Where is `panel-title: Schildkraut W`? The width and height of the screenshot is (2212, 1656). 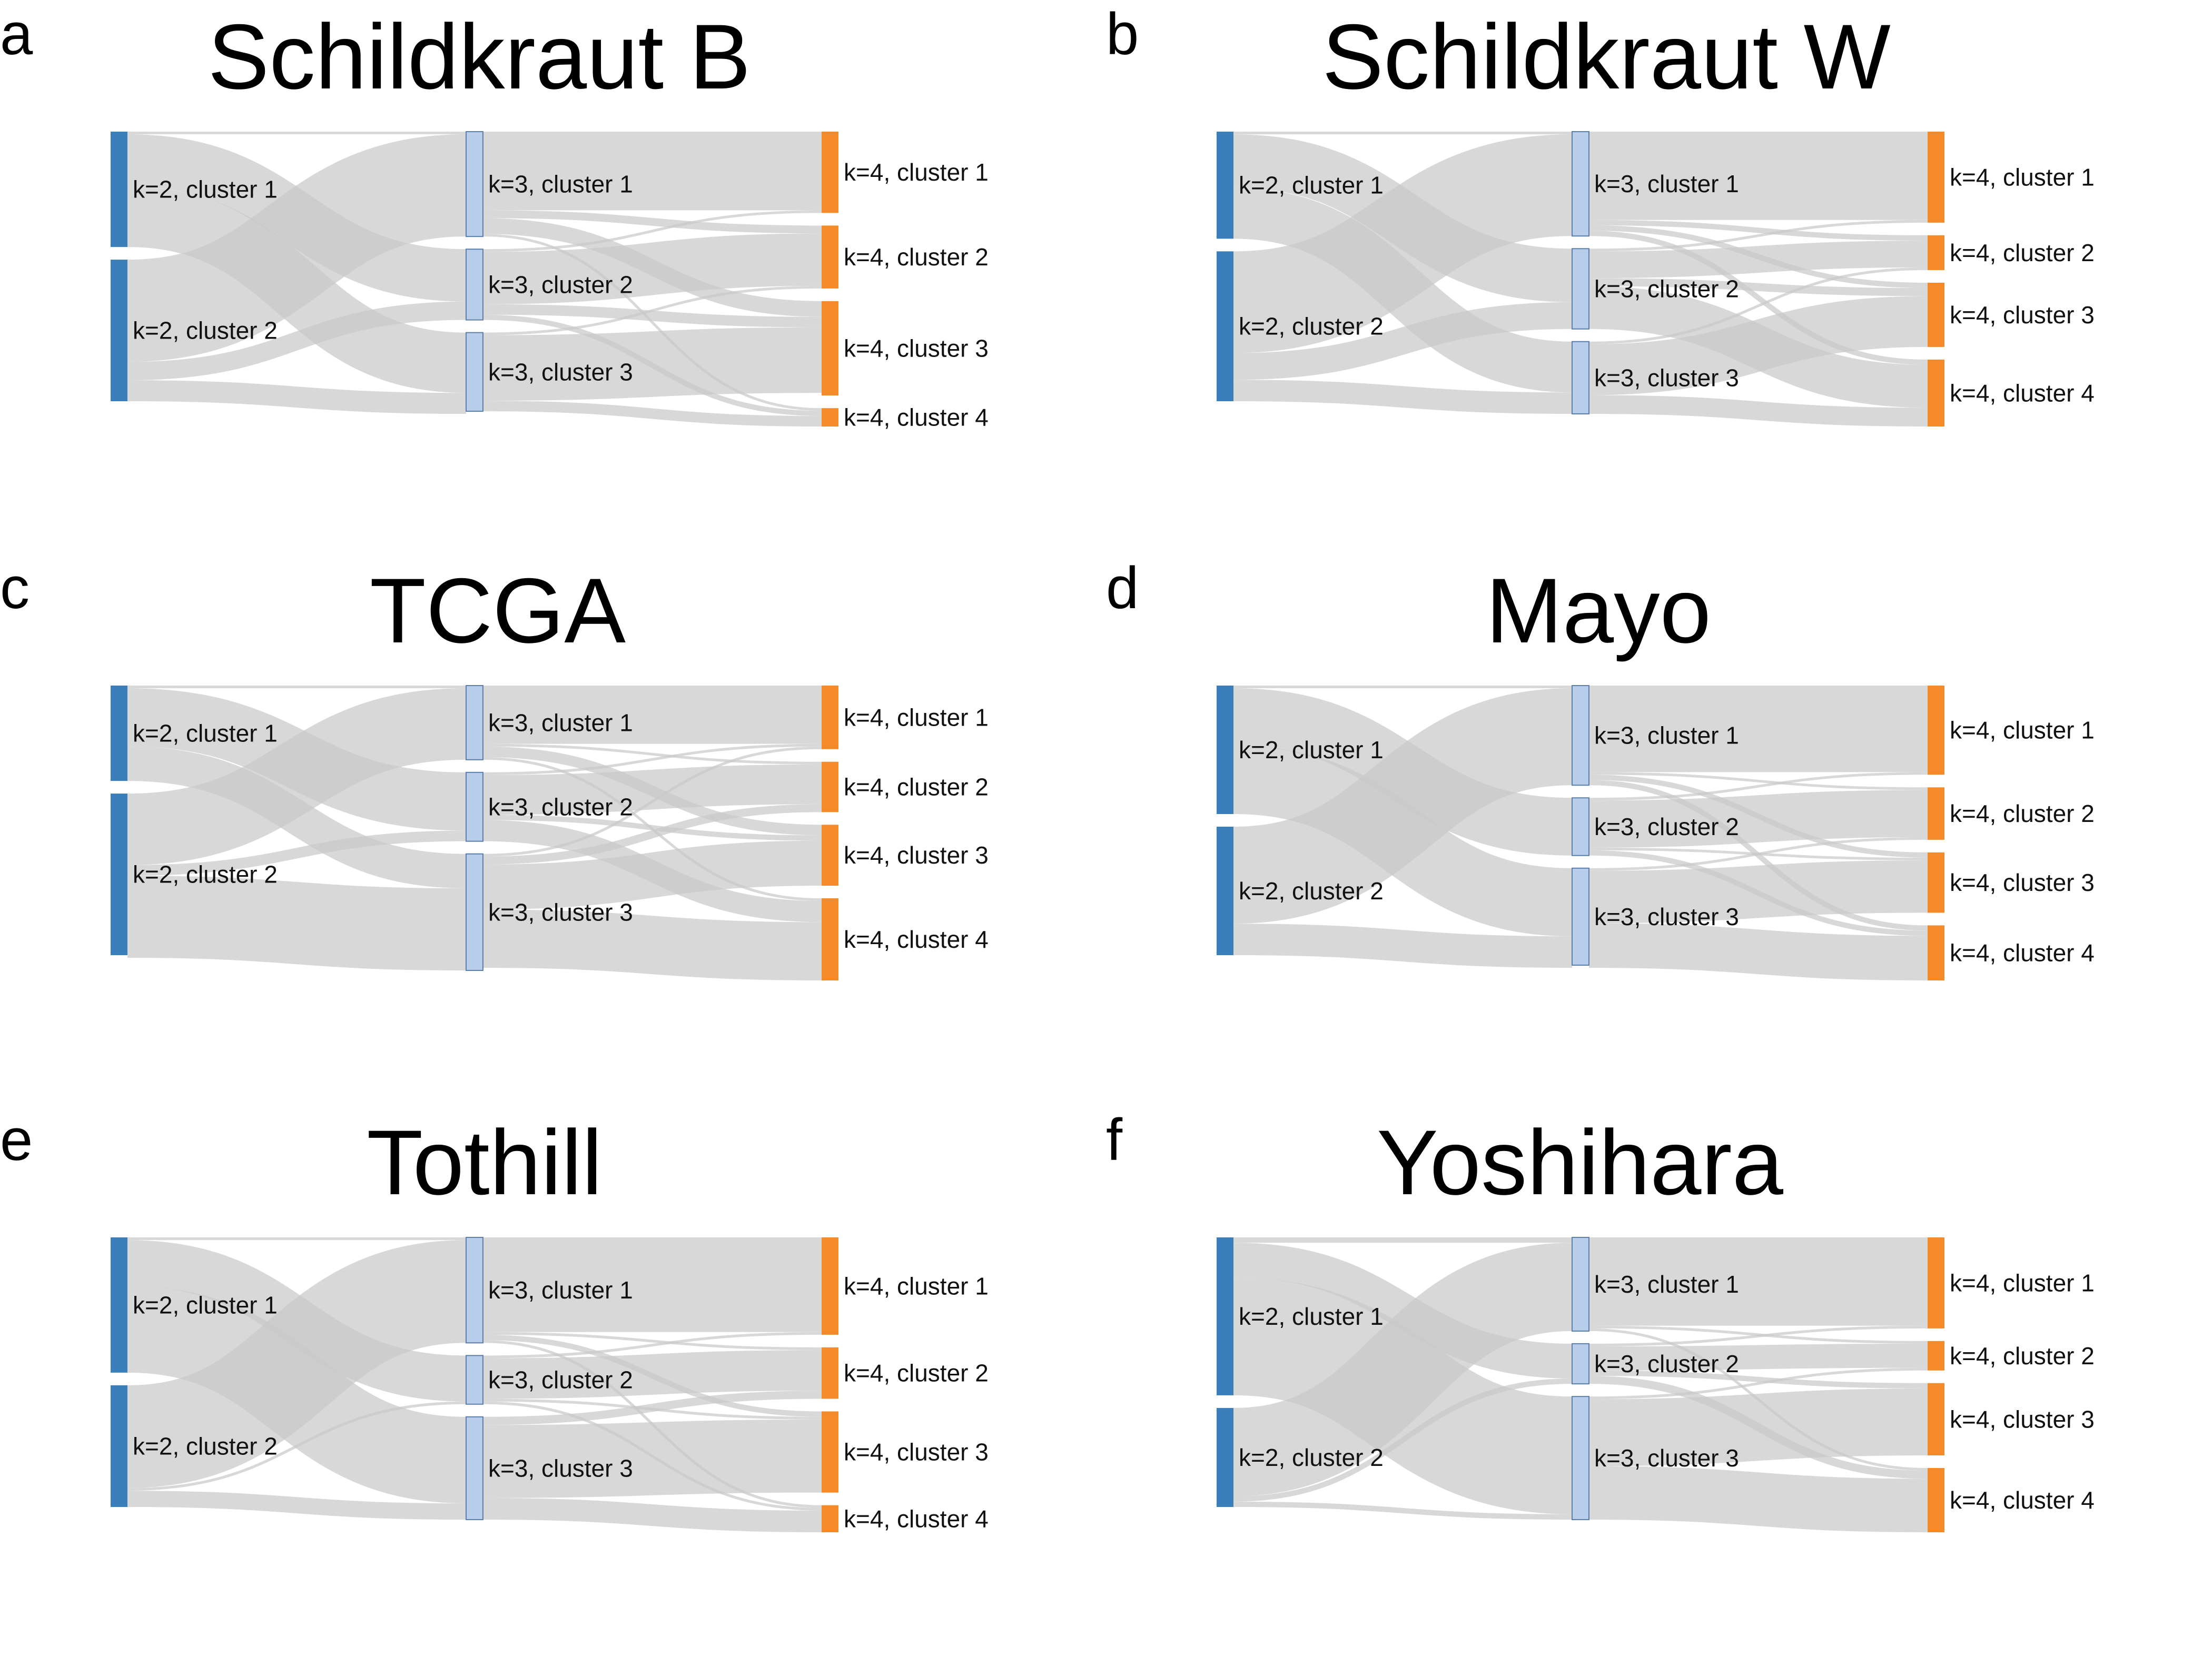 panel-title: Schildkraut W is located at coordinates (1606, 57).